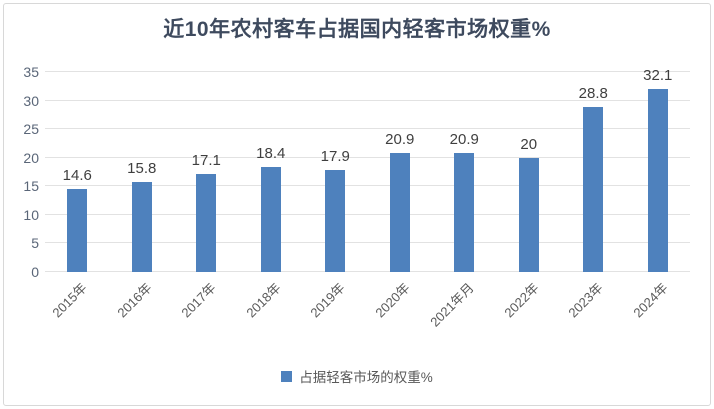 The width and height of the screenshot is (714, 409). What do you see at coordinates (31, 72) in the screenshot?
I see `y-axis-tick-label: 35` at bounding box center [31, 72].